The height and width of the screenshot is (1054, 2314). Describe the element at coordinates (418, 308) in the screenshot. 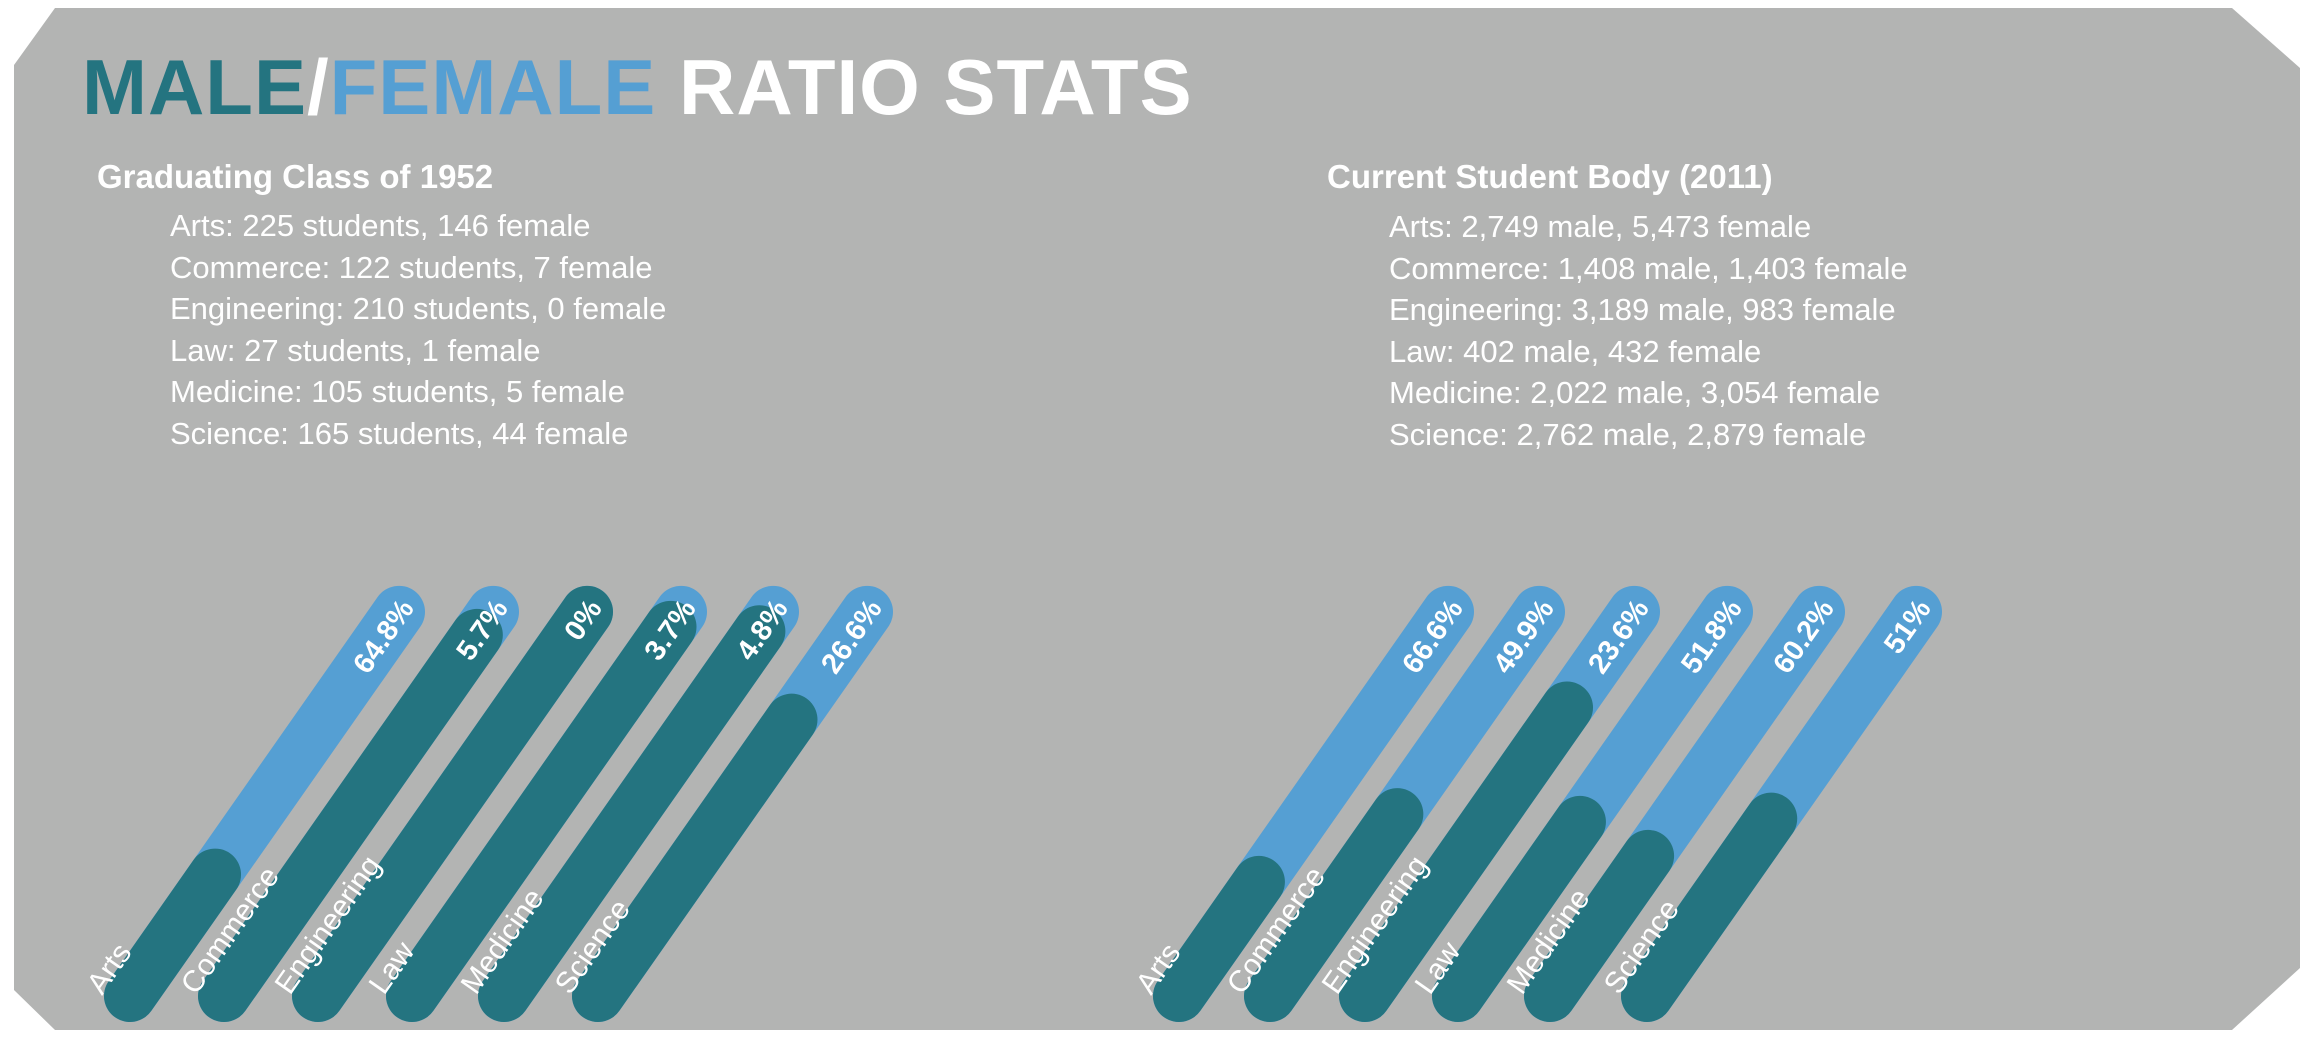

I see `stat-line: Engineering: 210 students, 0 female` at that location.